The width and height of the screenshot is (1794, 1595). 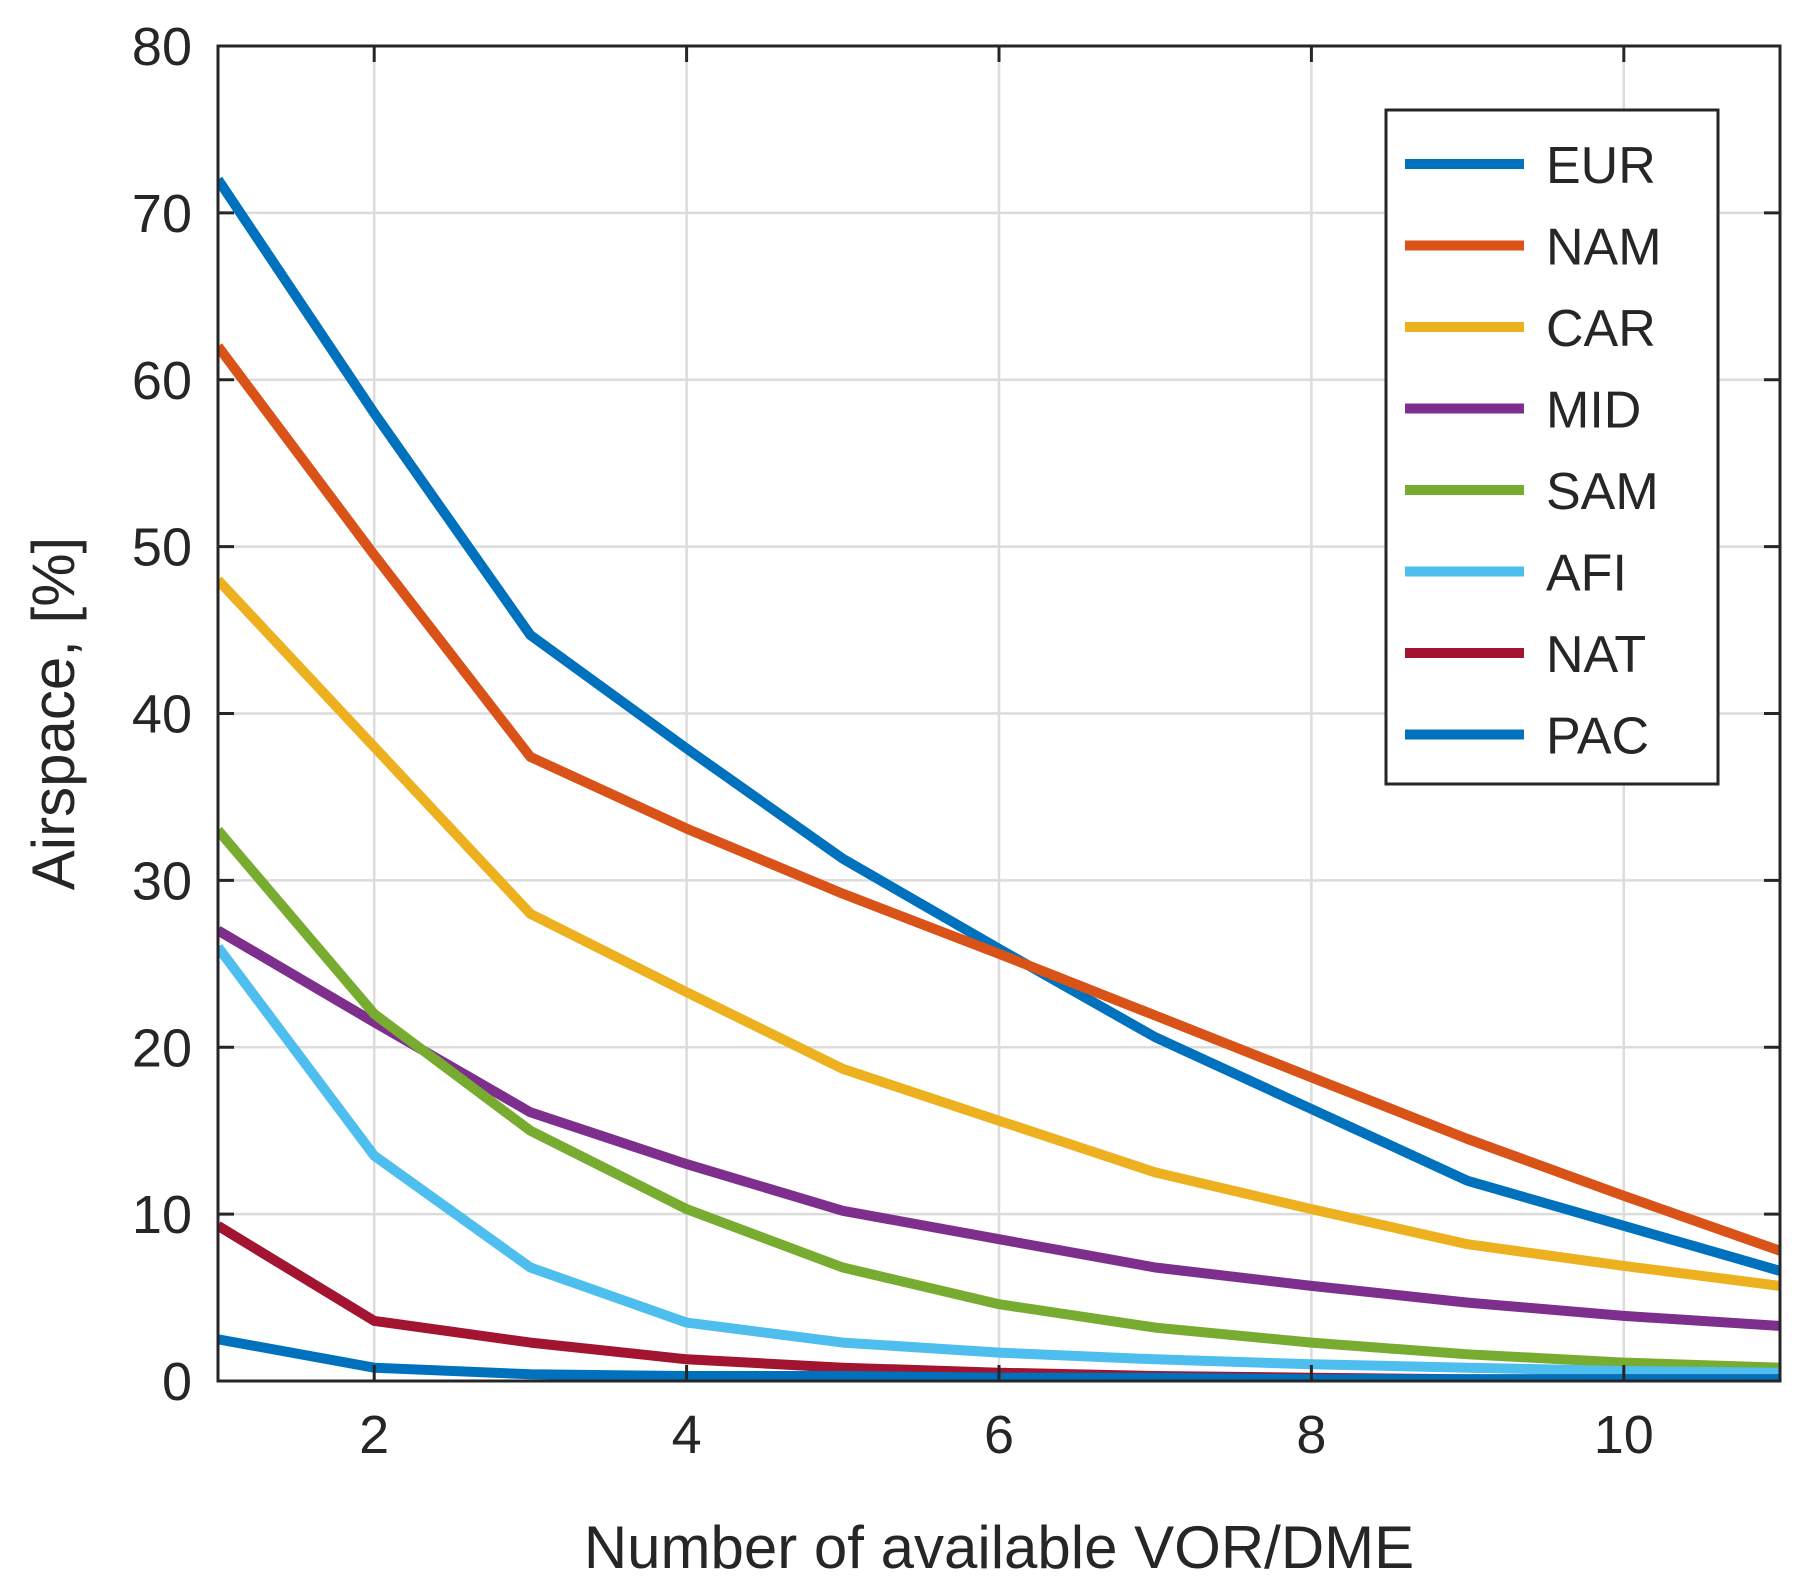 I want to click on legend-box, so click(x=1552, y=447).